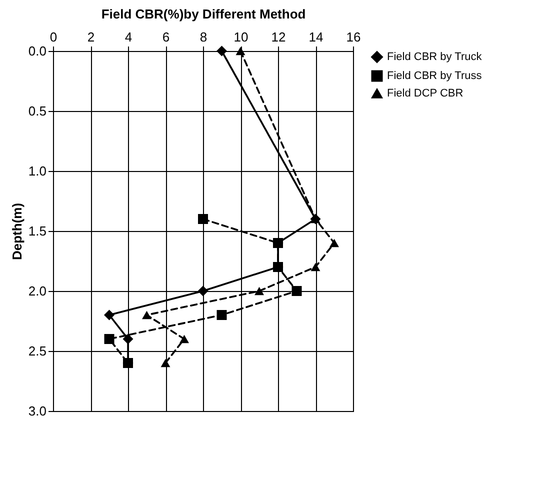  Describe the element at coordinates (434, 76) in the screenshot. I see `legend-label: Field CBR by Truss` at that location.